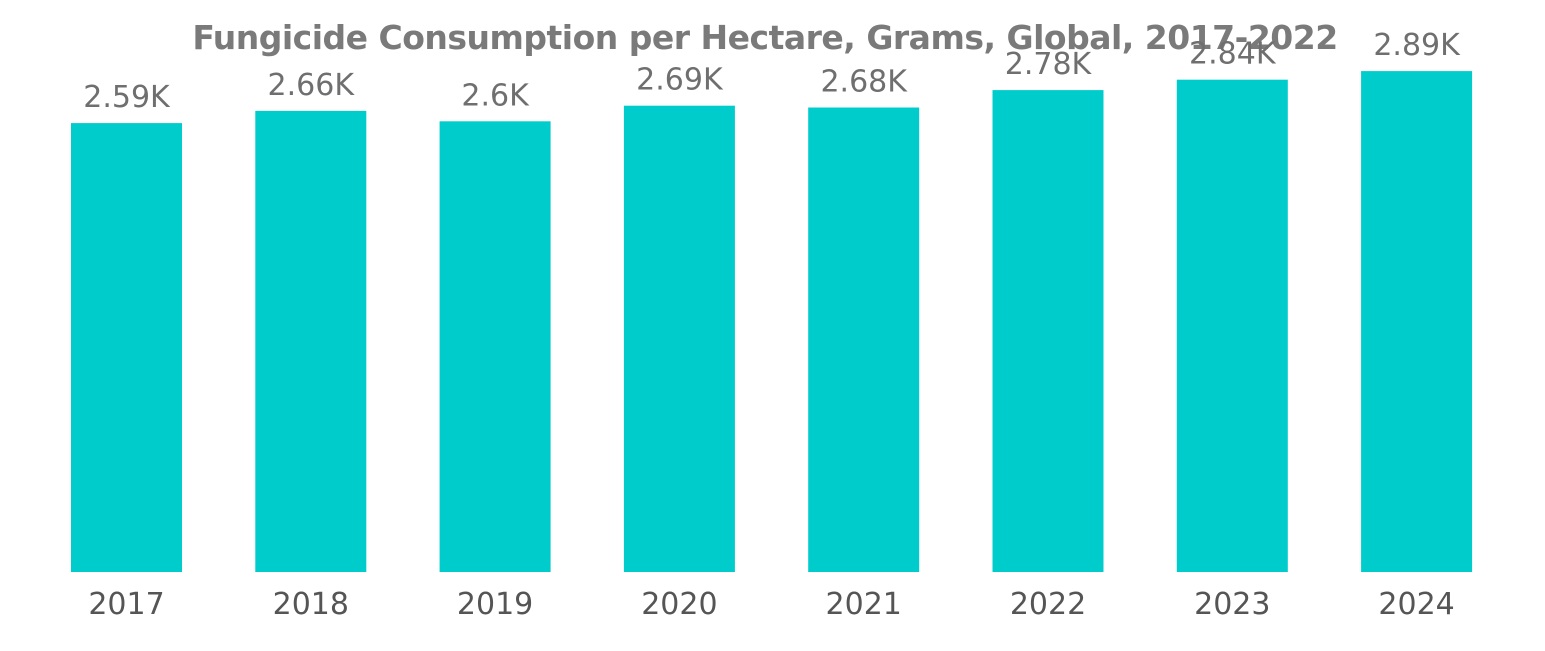 The image size is (1545, 651). What do you see at coordinates (864, 82) in the screenshot?
I see `data-label-2021: 2.68K` at bounding box center [864, 82].